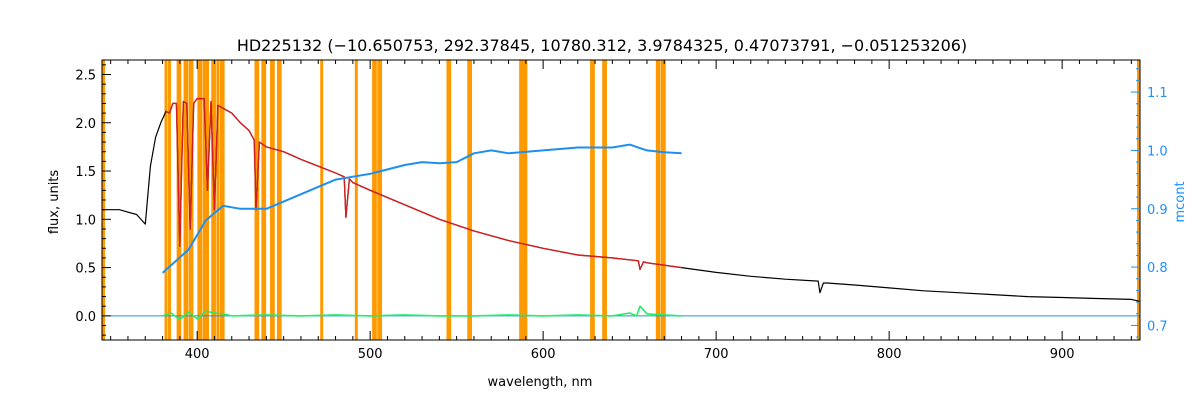 The image size is (1200, 400). I want to click on y-tick-label: 0.5, so click(85, 269).